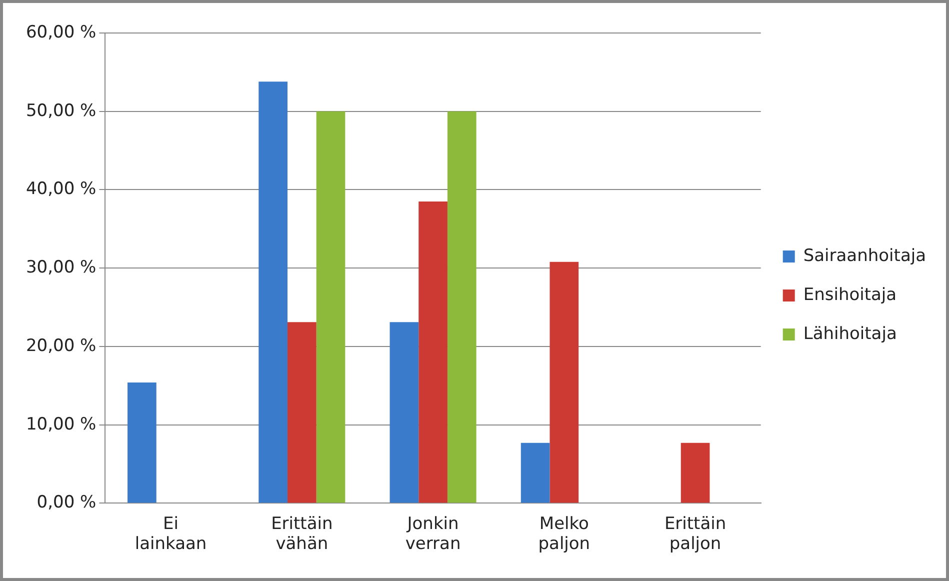 The image size is (949, 581). I want to click on y-tick-label: 30,00 %, so click(61, 268).